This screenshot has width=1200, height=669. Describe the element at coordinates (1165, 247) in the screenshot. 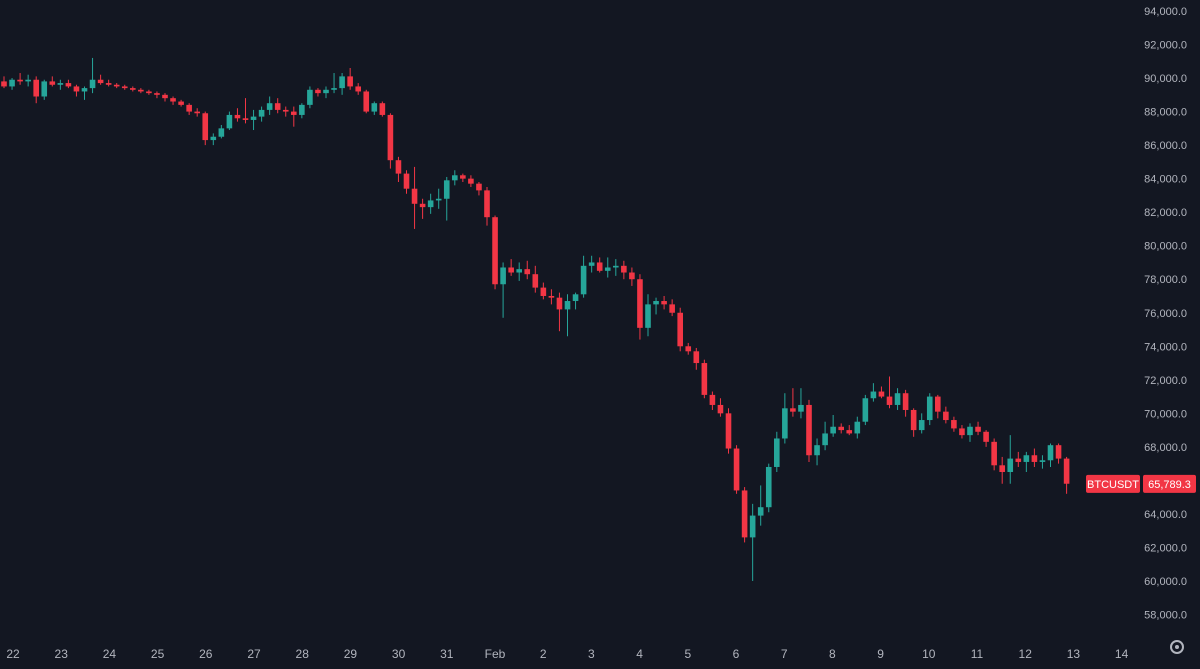

I see `price-tick-label: 80,000.0` at that location.